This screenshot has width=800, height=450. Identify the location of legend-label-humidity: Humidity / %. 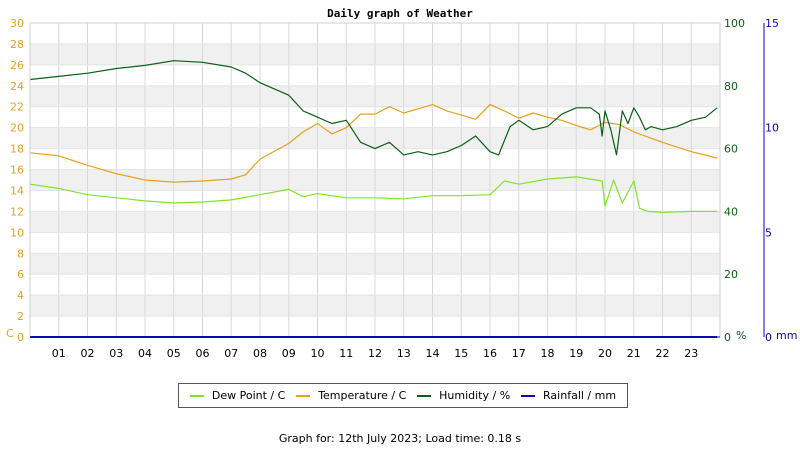
(475, 395).